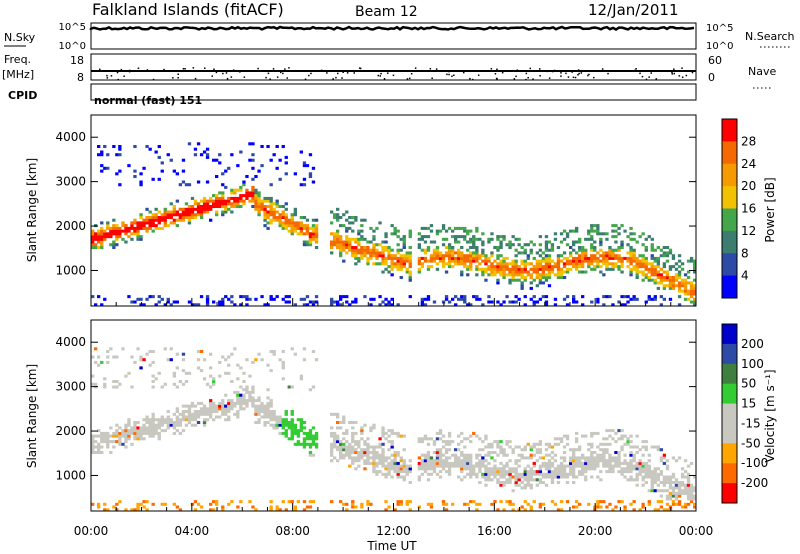 The image size is (800, 554). Describe the element at coordinates (754, 483) in the screenshot. I see `colorbar-tick-label: -200` at that location.